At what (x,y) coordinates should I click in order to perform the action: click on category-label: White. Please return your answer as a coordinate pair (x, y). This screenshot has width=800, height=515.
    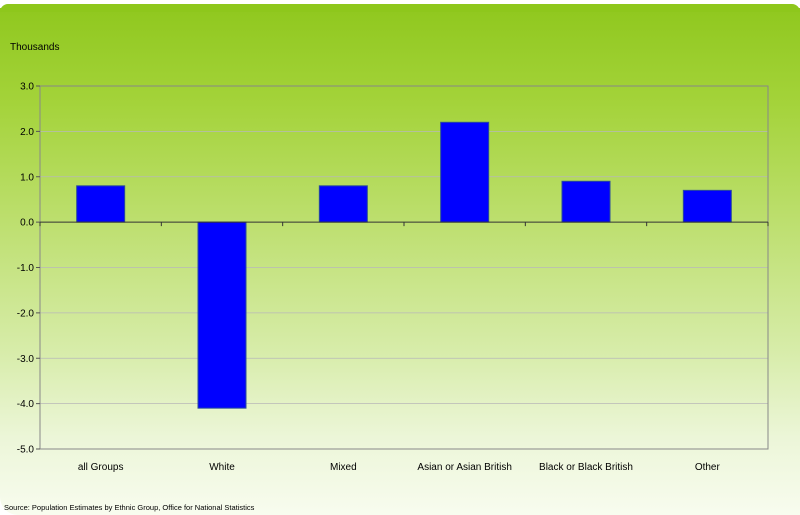
    Looking at the image, I should click on (222, 467).